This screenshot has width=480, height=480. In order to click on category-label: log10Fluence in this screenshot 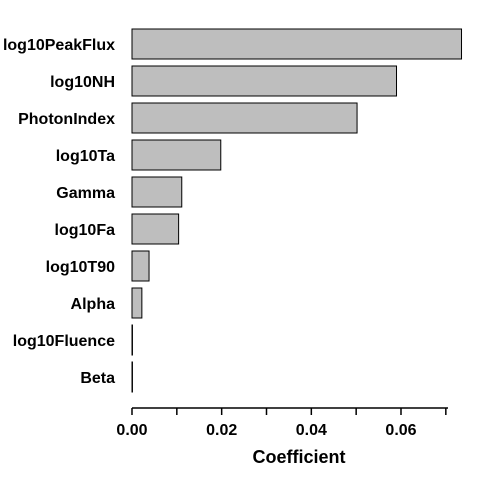, I will do `click(64, 341)`.